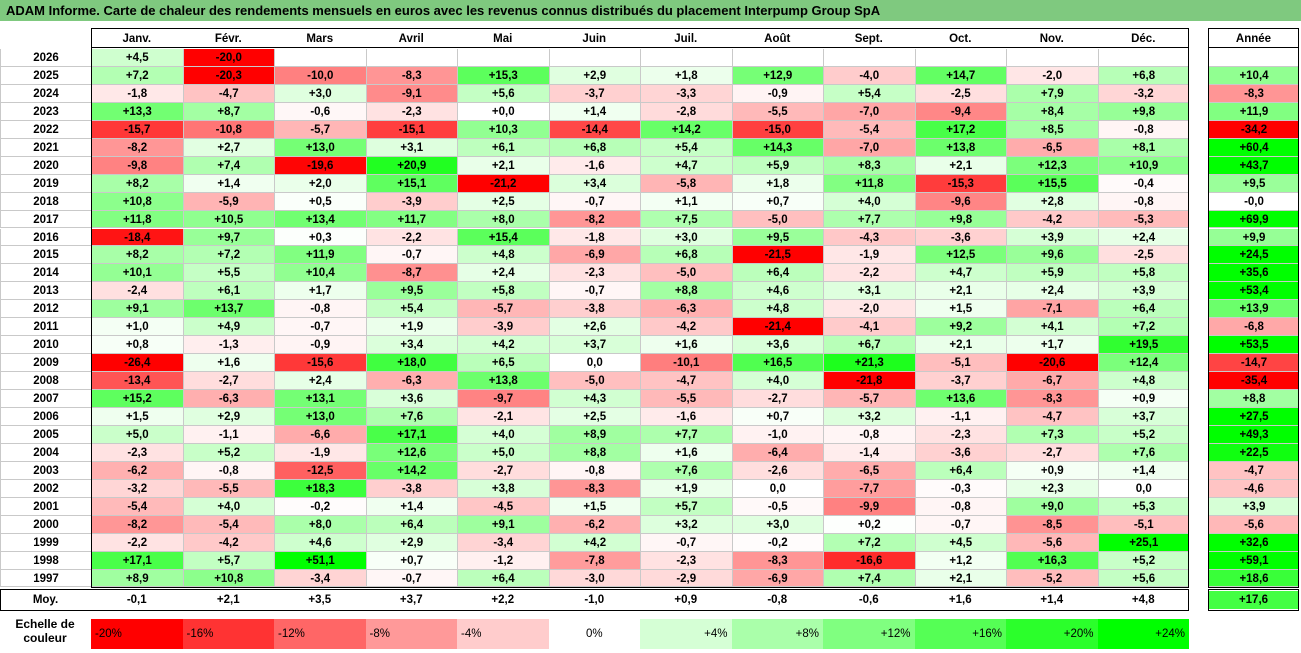  I want to click on heatmap-cell: -1,4, so click(869, 452).